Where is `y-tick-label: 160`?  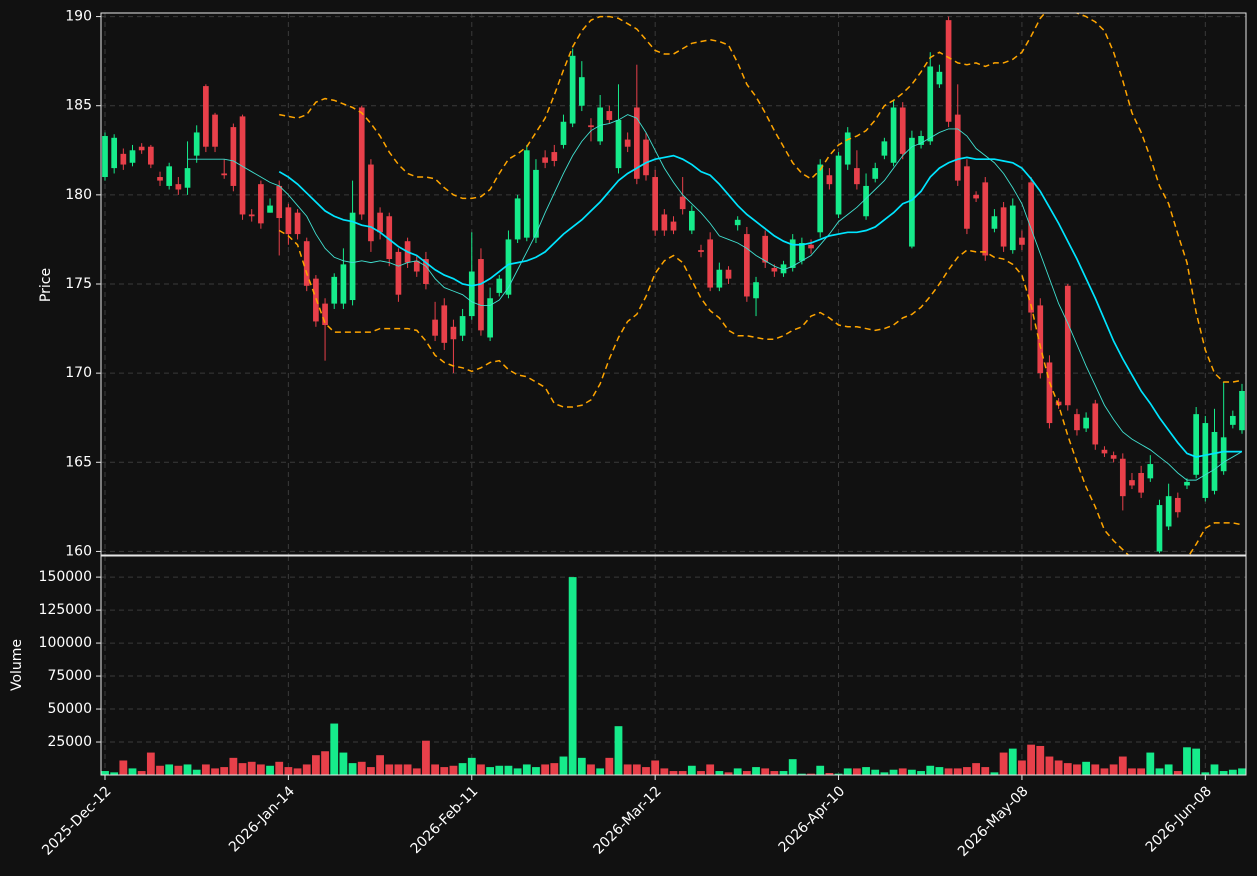
y-tick-label: 160 is located at coordinates (78, 551).